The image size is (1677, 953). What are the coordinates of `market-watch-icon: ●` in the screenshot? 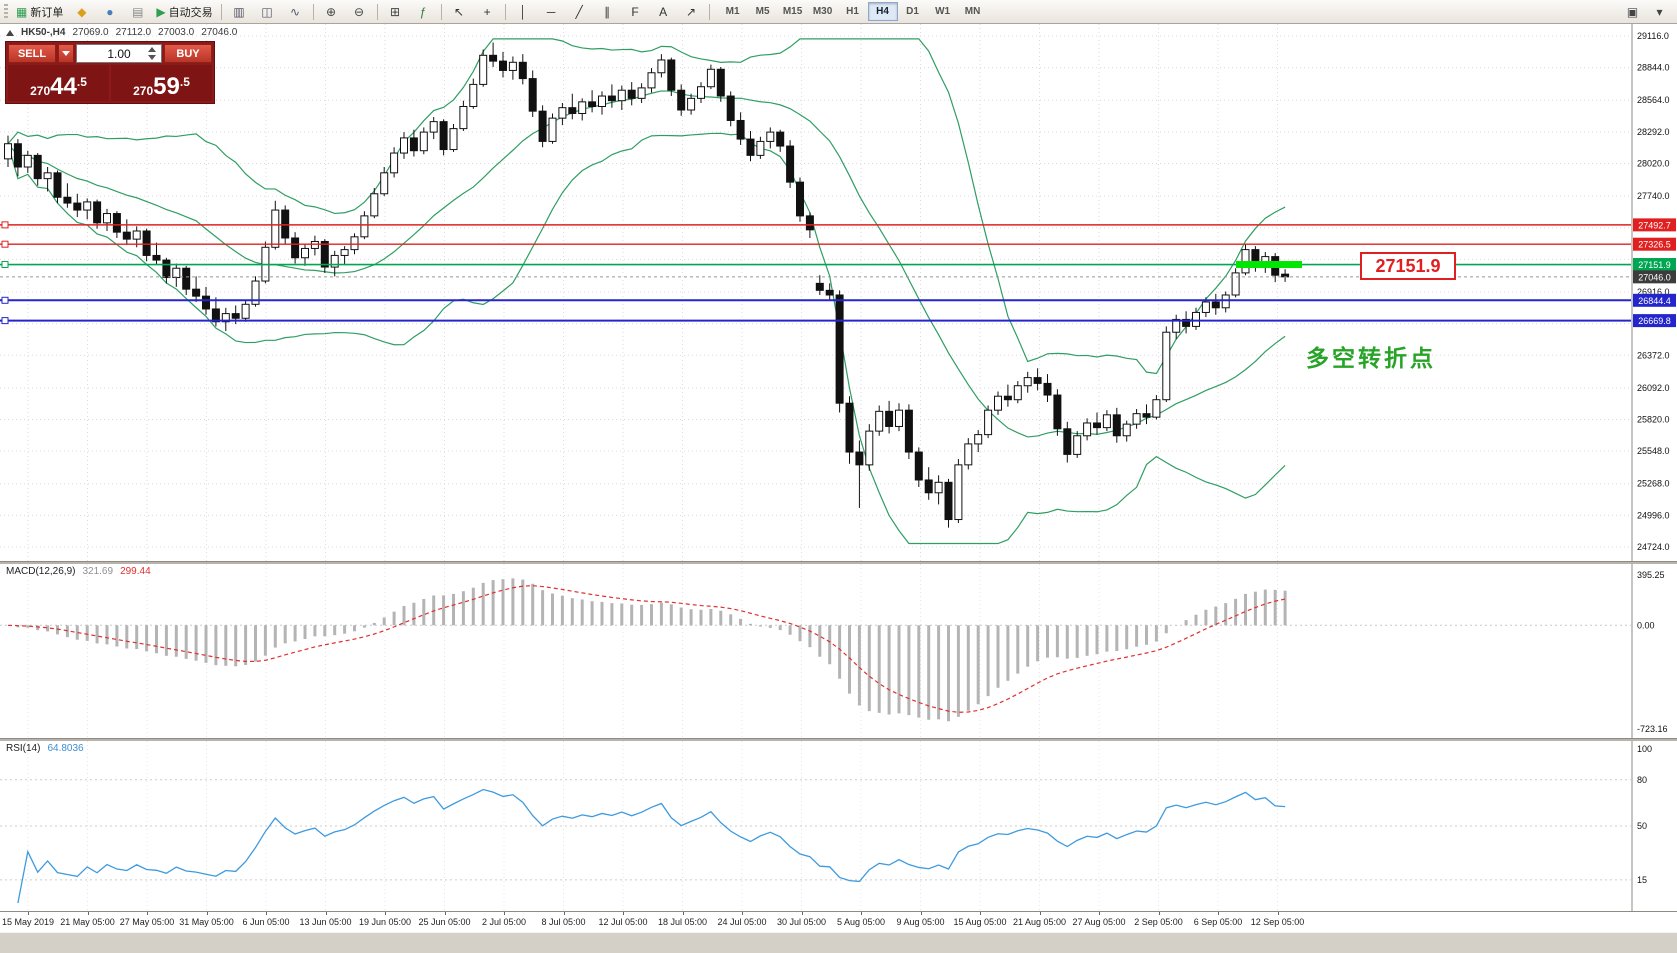 It's located at (109, 11).